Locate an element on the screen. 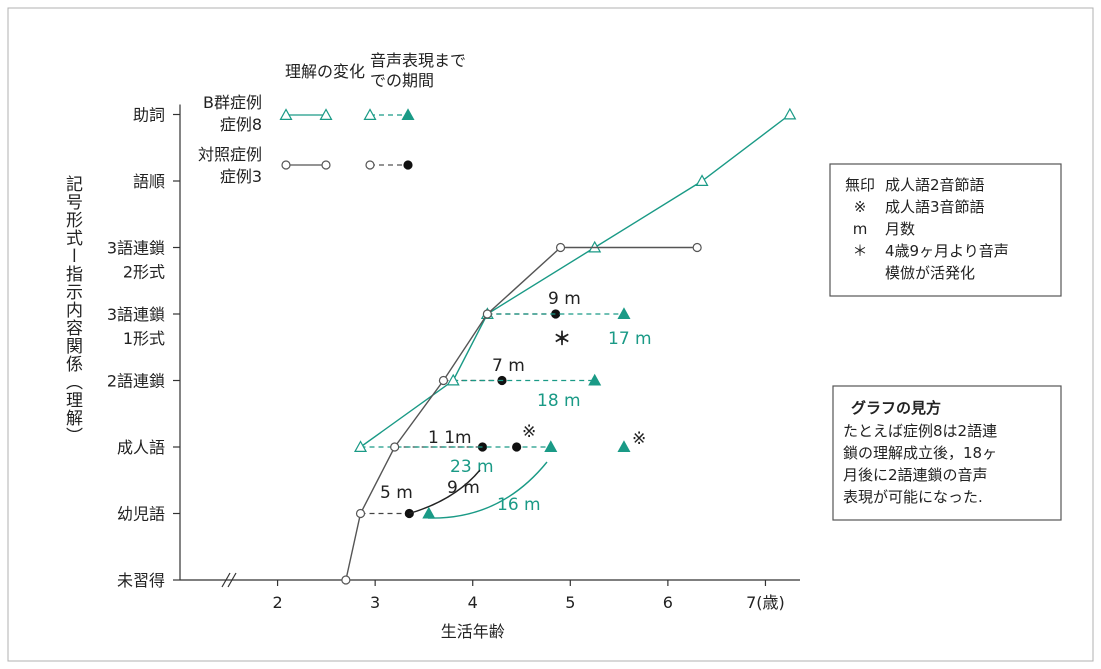  x-tick-label: 3 is located at coordinates (375, 602).